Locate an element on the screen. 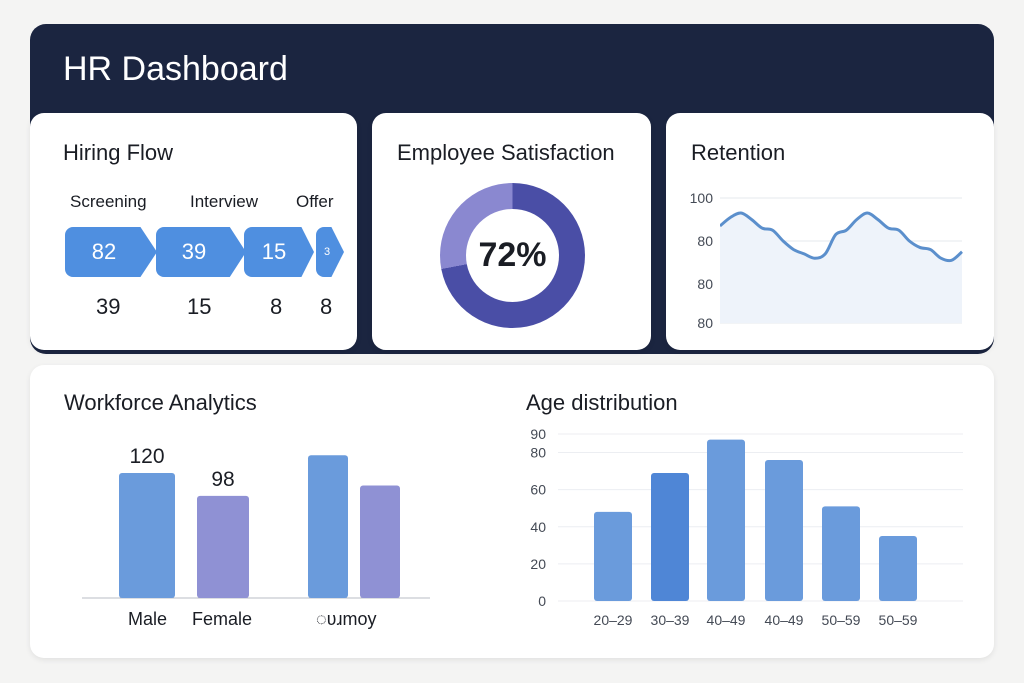  stage-count: 39 is located at coordinates (108, 306).